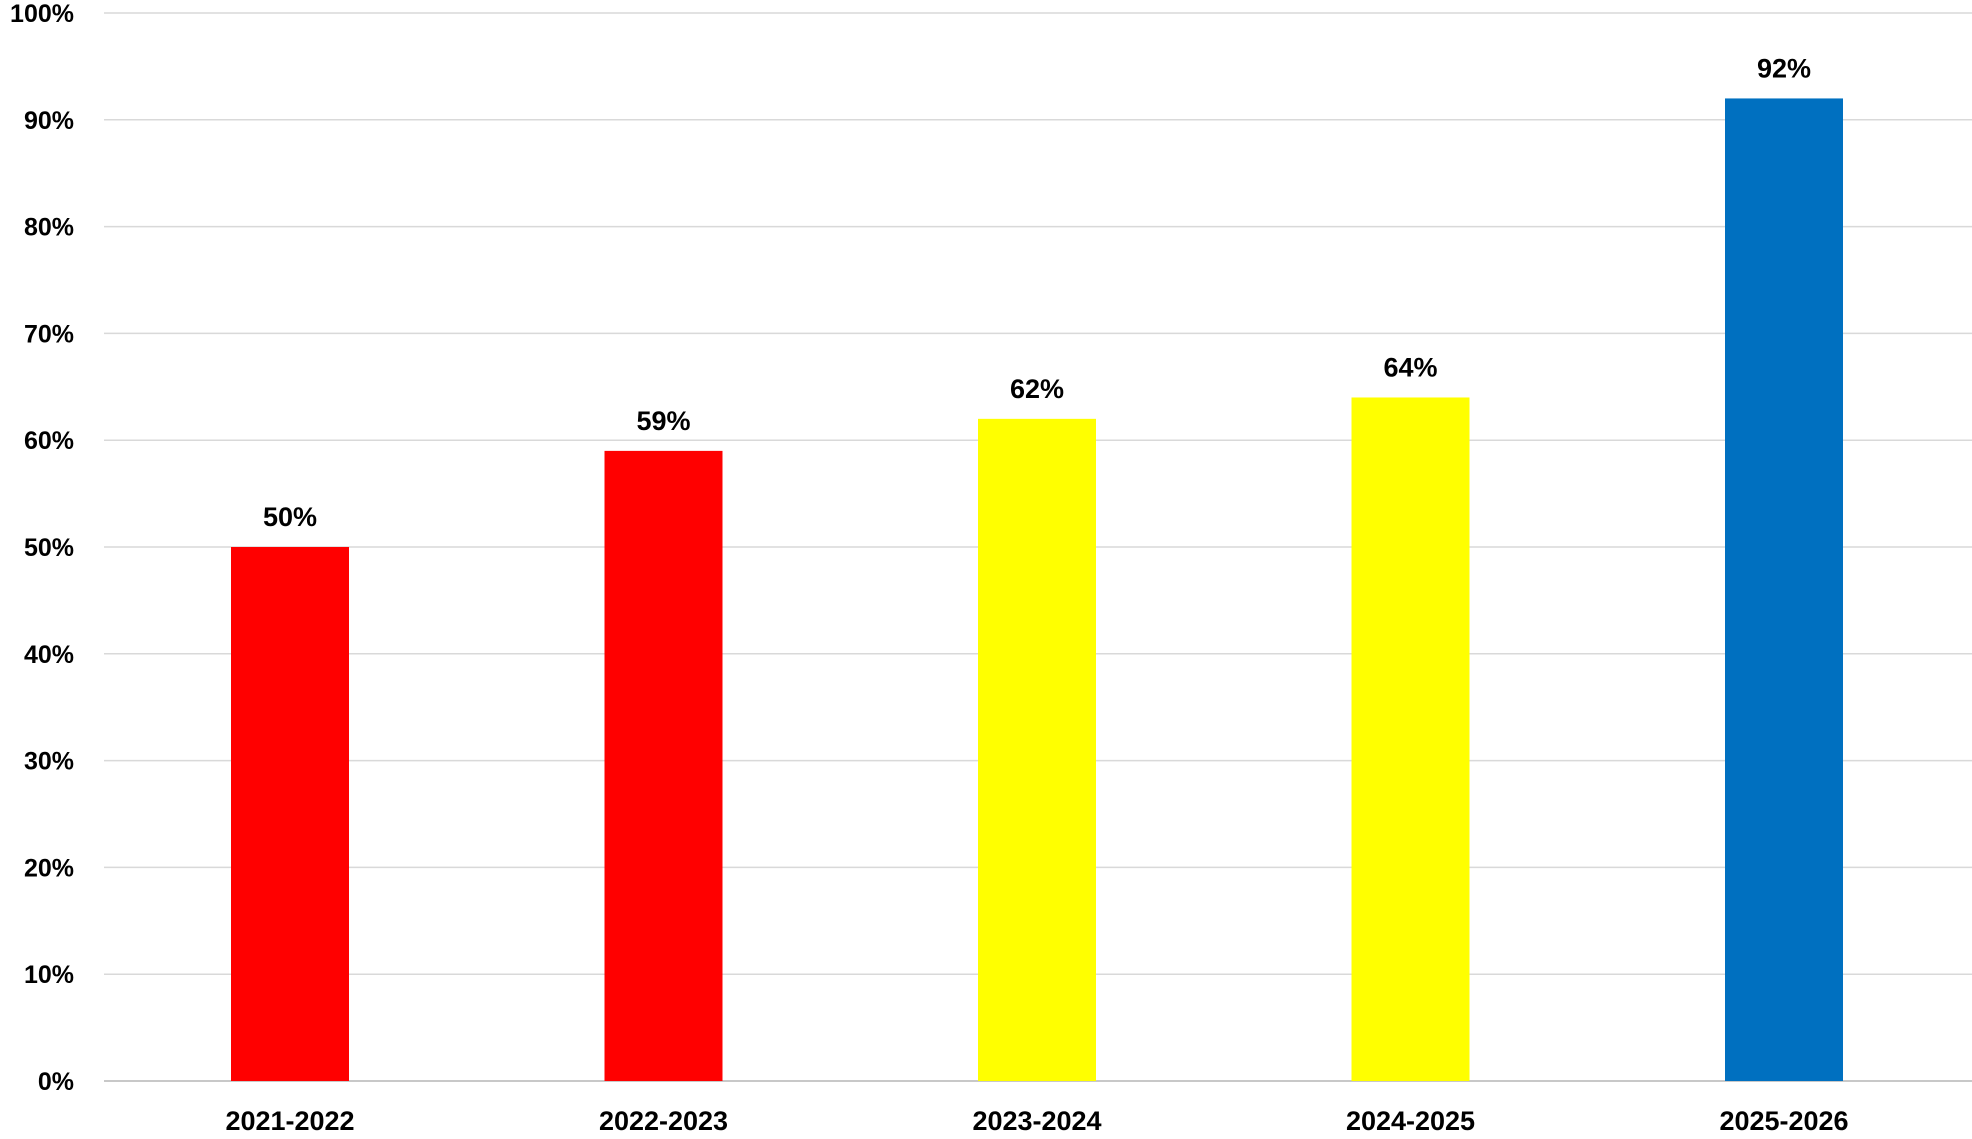 The image size is (1972, 1139). Describe the element at coordinates (1410, 739) in the screenshot. I see `bar-2024-2025` at that location.